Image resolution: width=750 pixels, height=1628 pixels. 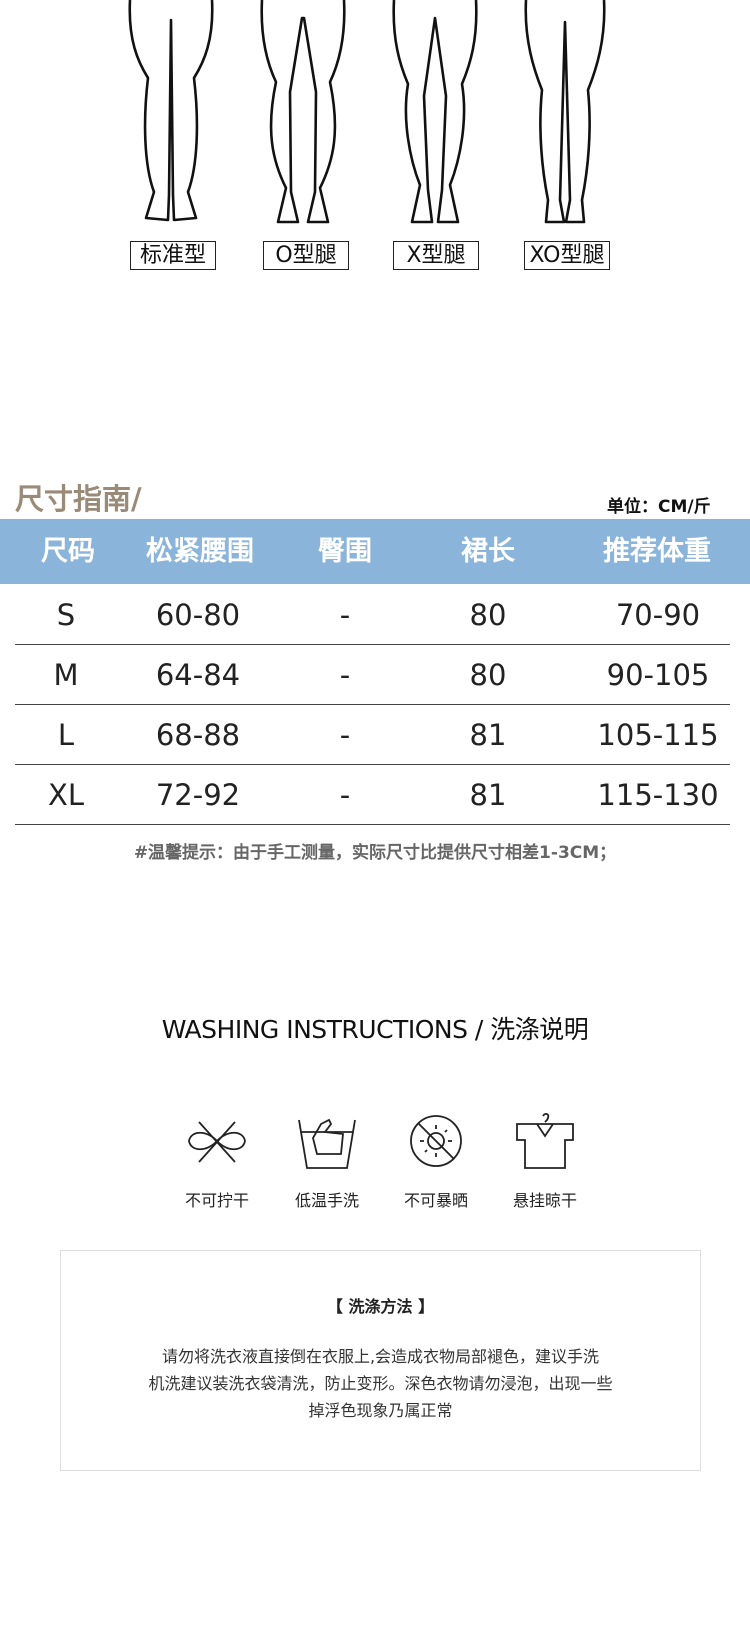 What do you see at coordinates (372, 614) in the screenshot?
I see `table-row: S 60-80 - 80 70-90` at bounding box center [372, 614].